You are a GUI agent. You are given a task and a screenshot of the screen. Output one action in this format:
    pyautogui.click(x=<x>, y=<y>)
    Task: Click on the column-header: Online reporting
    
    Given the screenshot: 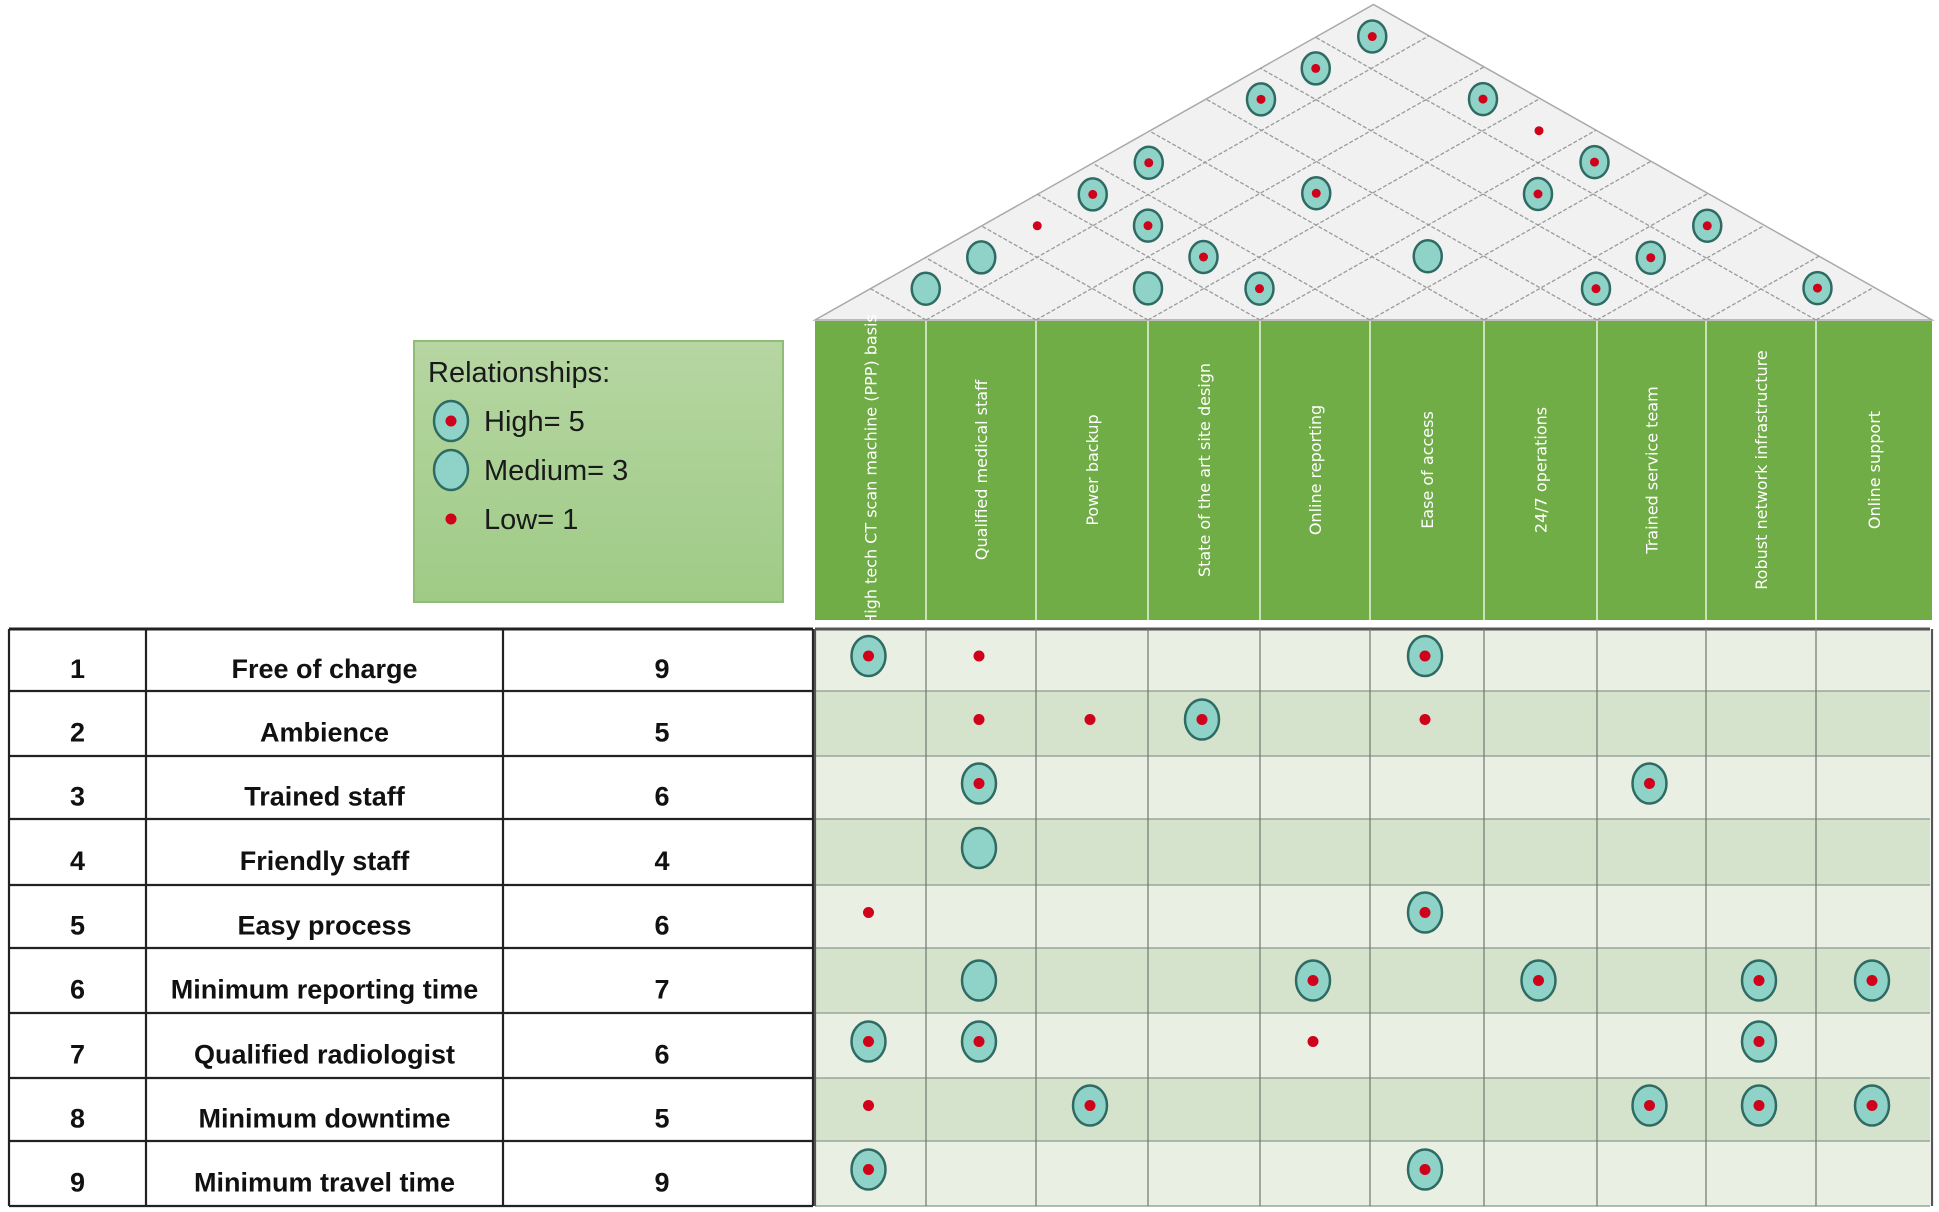 What is the action you would take?
    pyautogui.click(x=1292, y=470)
    